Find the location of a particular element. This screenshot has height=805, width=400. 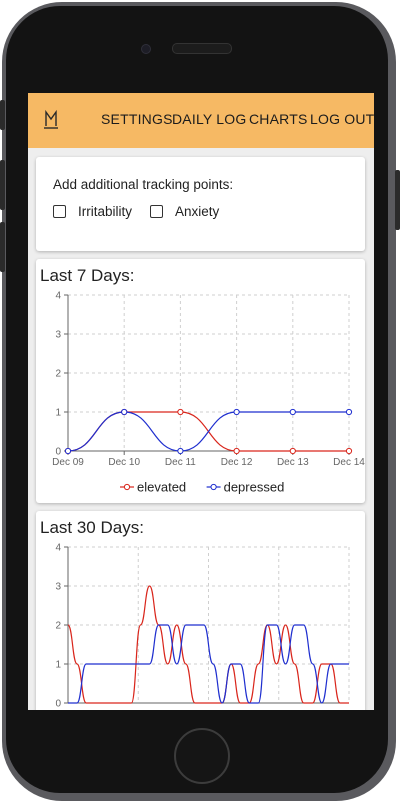

legend-label-elevated: elevated is located at coordinates (161, 487).